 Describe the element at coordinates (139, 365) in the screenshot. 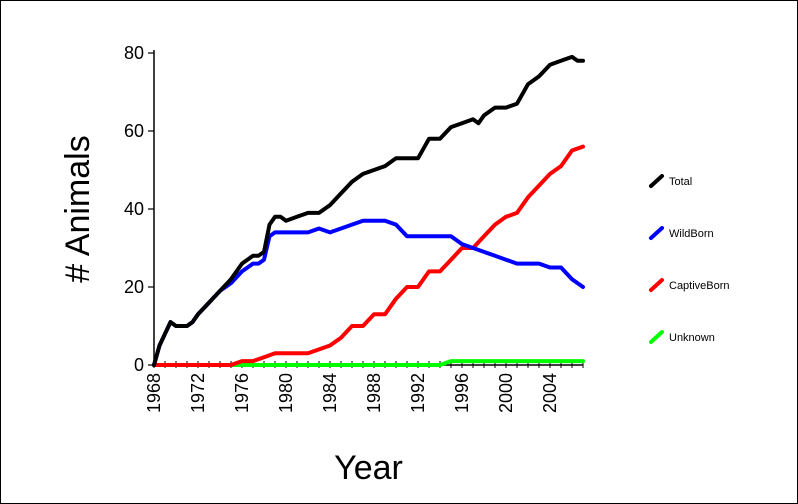

I see `y-tick-label: 0` at that location.